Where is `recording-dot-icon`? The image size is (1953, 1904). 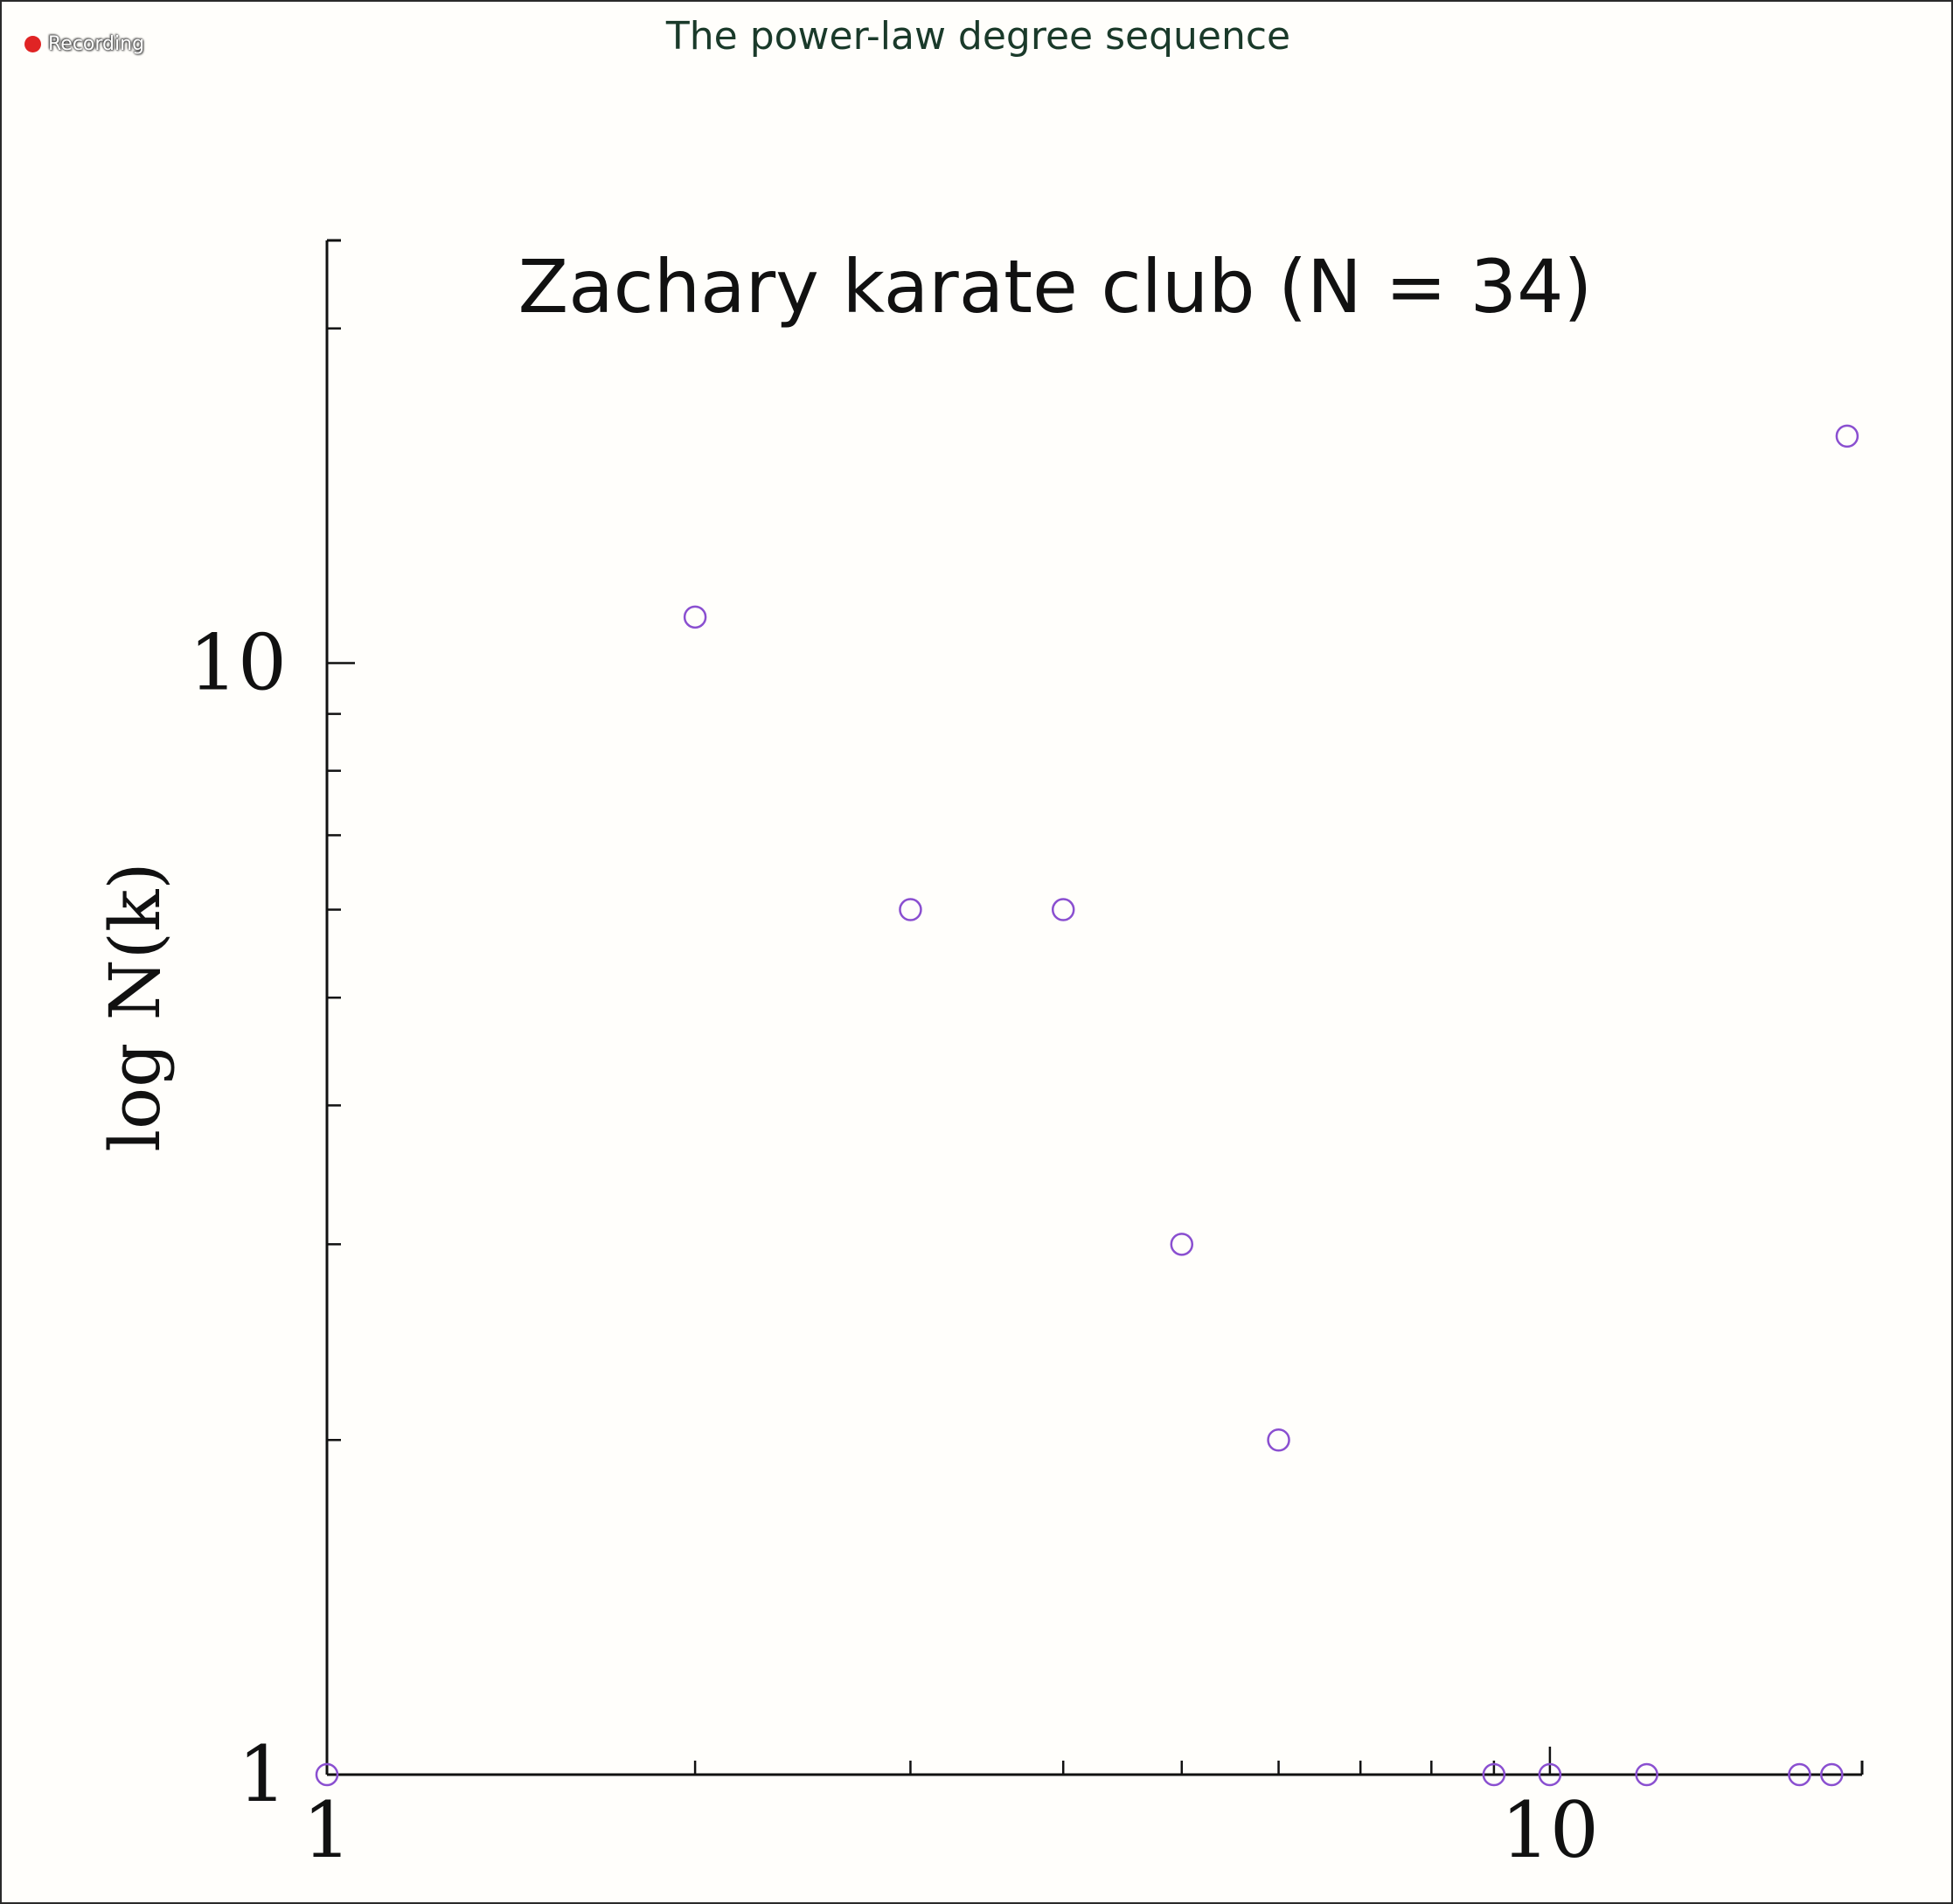
recording-dot-icon is located at coordinates (32, 44).